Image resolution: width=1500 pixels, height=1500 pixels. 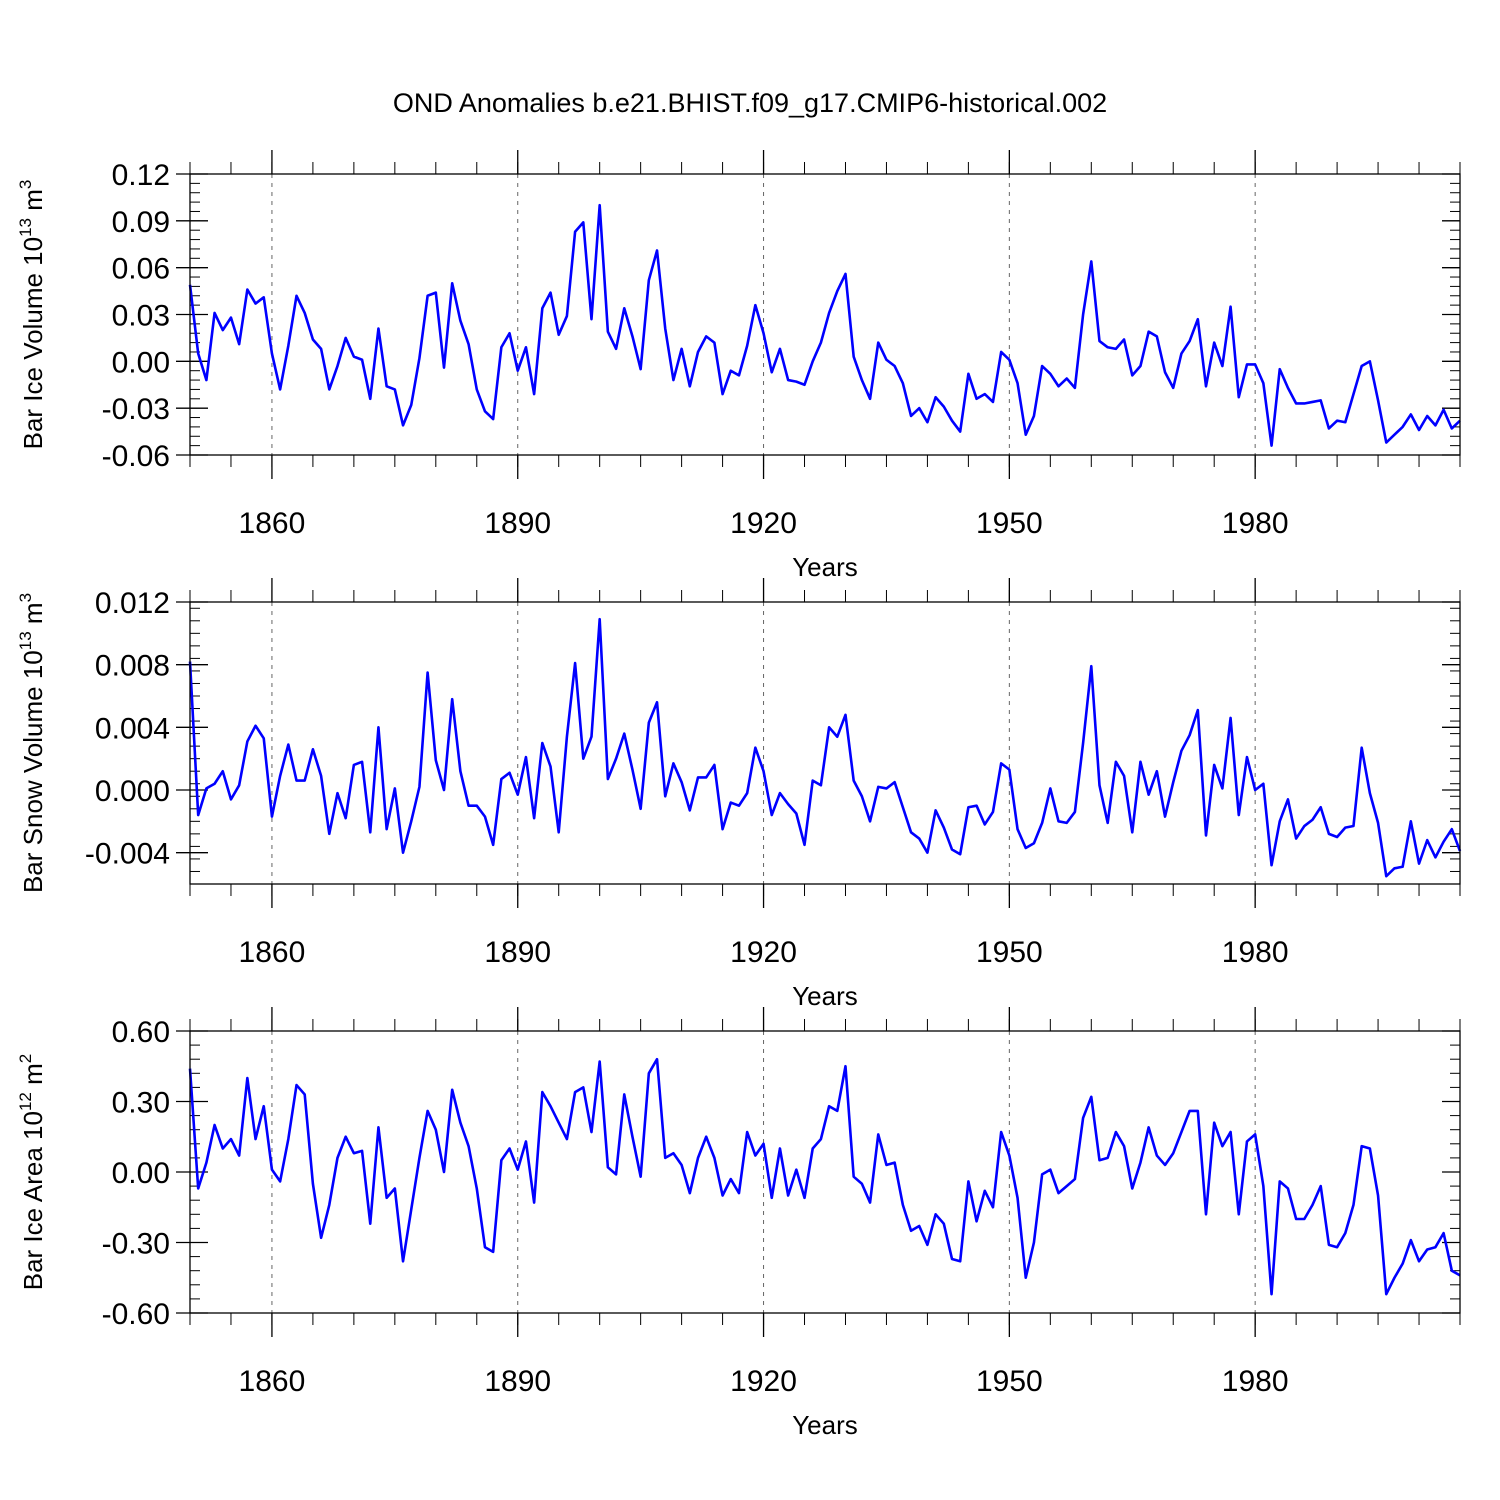 What do you see at coordinates (132, 666) in the screenshot?
I see `y-tick-label: 0.008` at bounding box center [132, 666].